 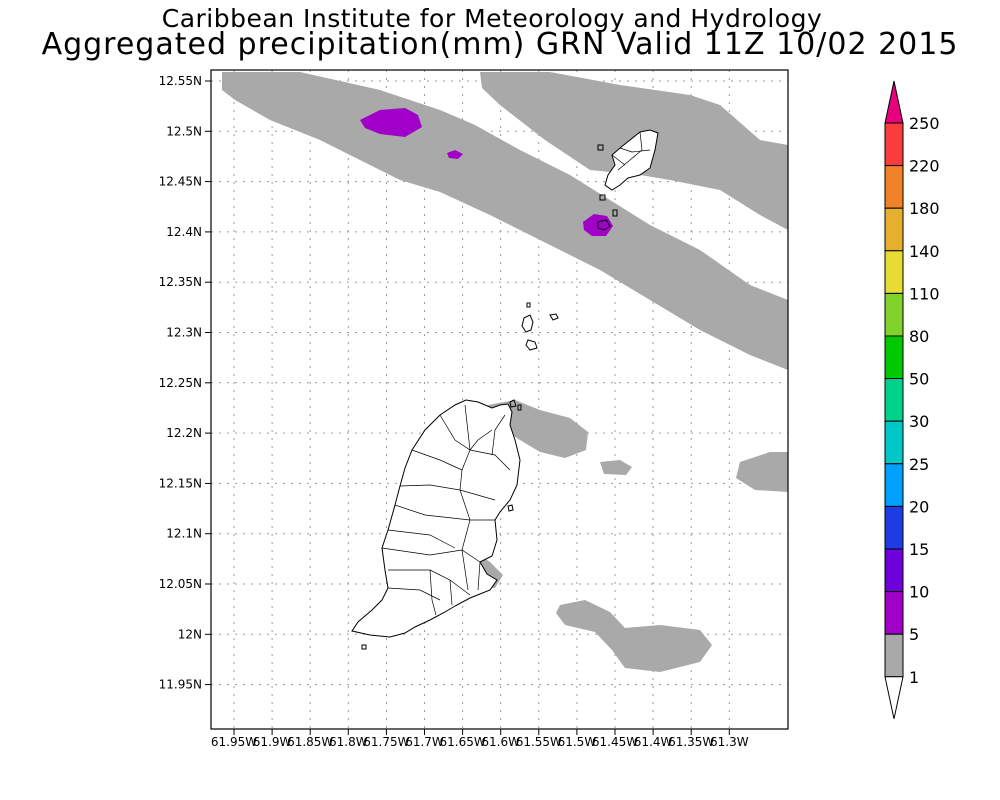 I want to click on colorbar-label: 250, so click(x=924, y=123).